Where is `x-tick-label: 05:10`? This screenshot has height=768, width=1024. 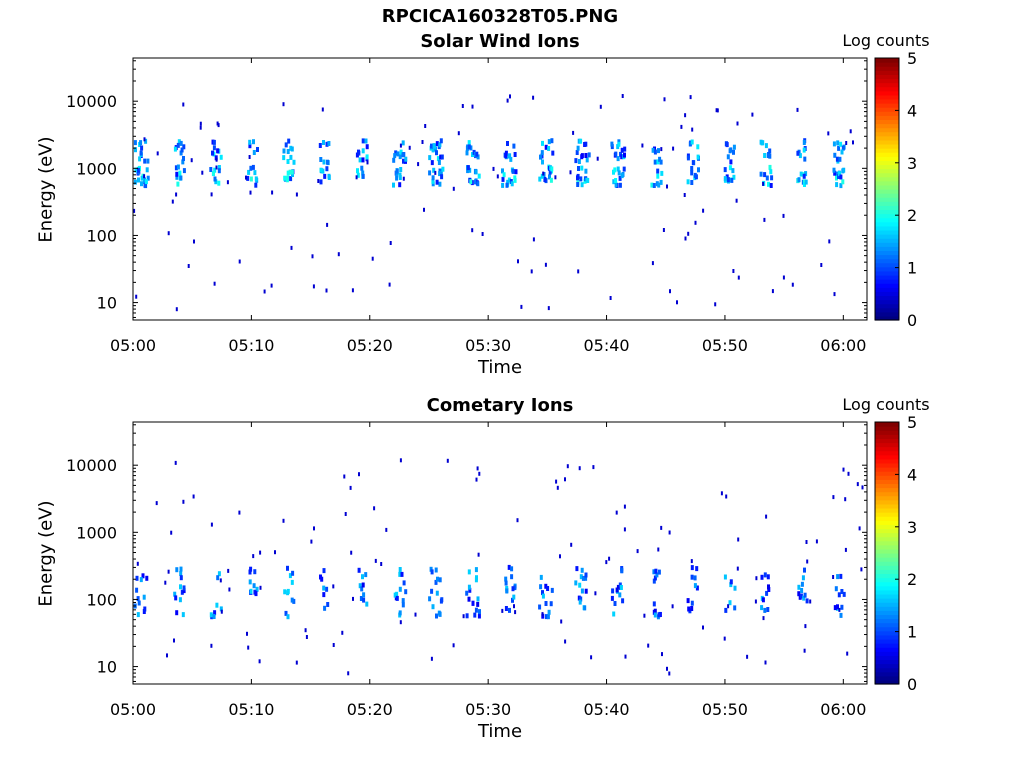 x-tick-label: 05:10 is located at coordinates (251, 345).